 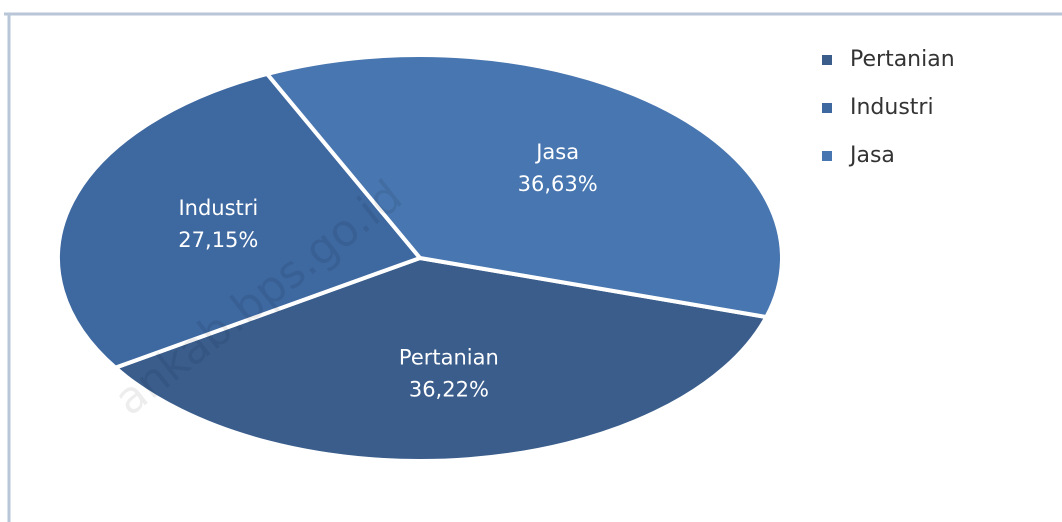 I want to click on slice-value-label: 36,22%, so click(x=449, y=390).